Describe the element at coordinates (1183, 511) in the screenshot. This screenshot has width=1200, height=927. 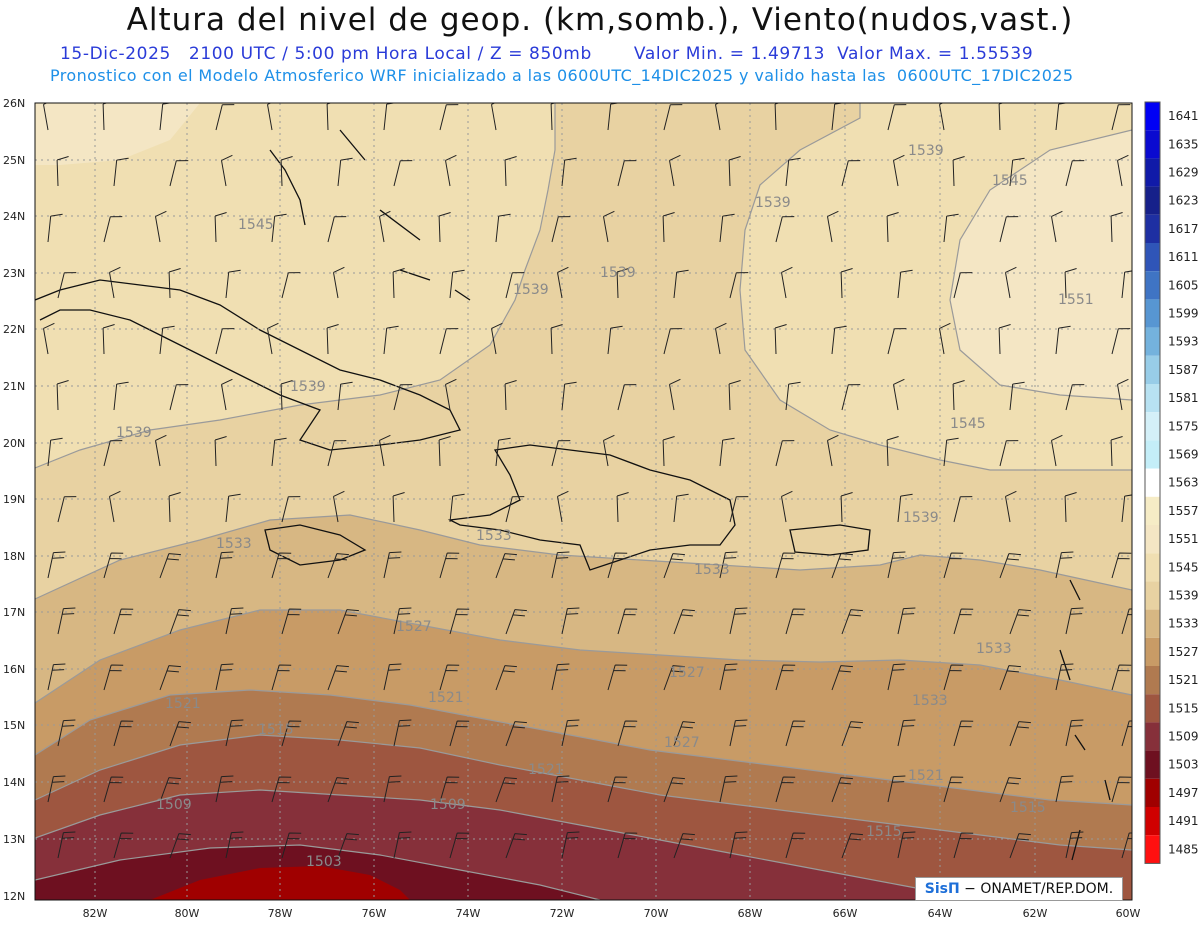
I see `colorbar-level-label: 1557` at that location.